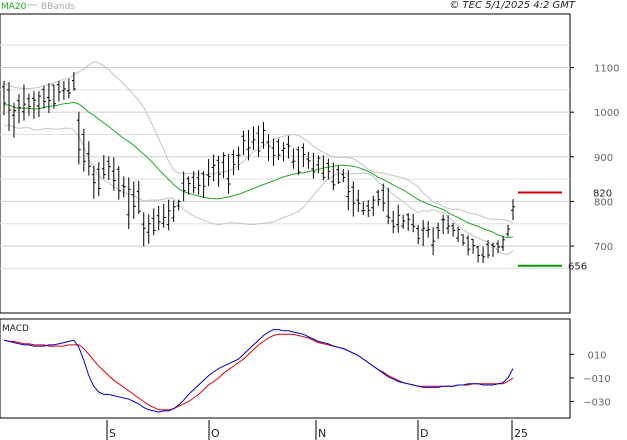 The width and height of the screenshot is (627, 440). What do you see at coordinates (15, 329) in the screenshot?
I see `macd-title: MACD` at bounding box center [15, 329].